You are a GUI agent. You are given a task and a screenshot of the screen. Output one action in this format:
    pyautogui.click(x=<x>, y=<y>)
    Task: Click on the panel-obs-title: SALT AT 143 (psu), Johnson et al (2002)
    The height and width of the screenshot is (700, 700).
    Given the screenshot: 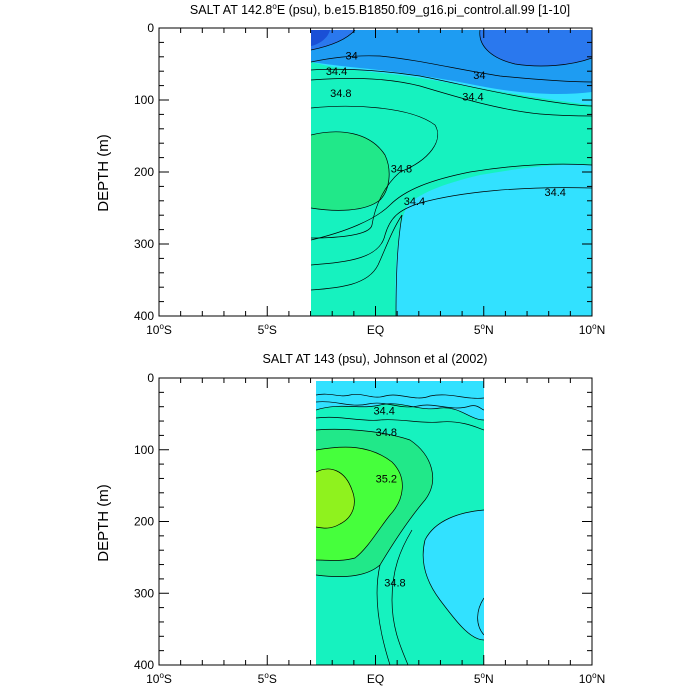 What is the action you would take?
    pyautogui.click(x=375, y=359)
    